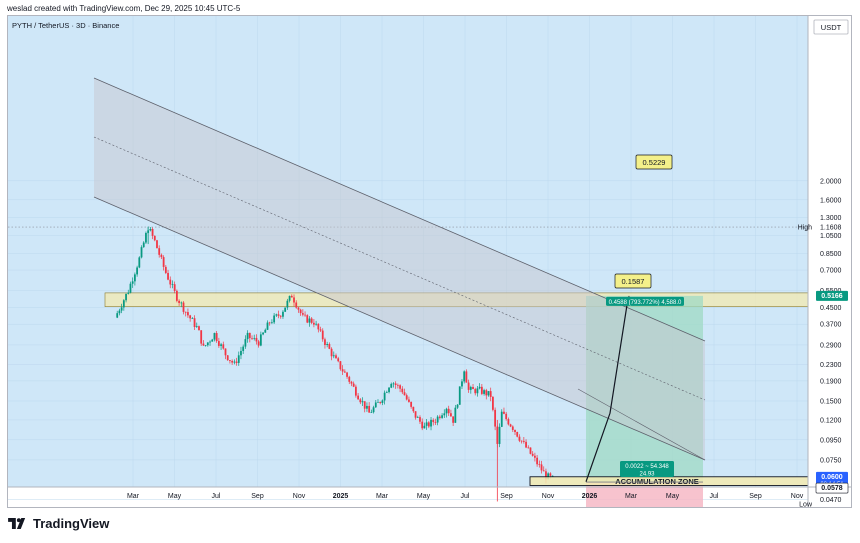 The image size is (860, 543). Describe the element at coordinates (831, 345) in the screenshot. I see `y-tick-label: 0.2900` at that location.